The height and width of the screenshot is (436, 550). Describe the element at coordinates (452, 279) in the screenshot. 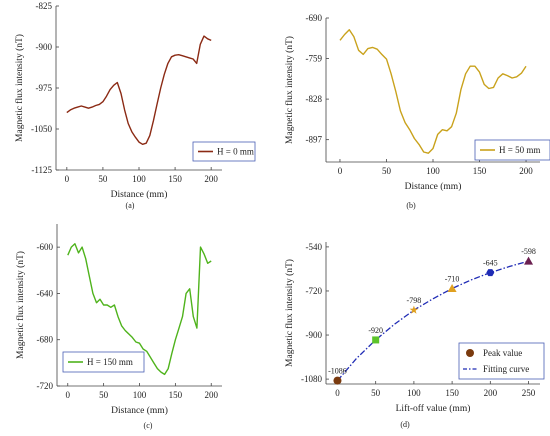

I see `data-label: -710` at that location.